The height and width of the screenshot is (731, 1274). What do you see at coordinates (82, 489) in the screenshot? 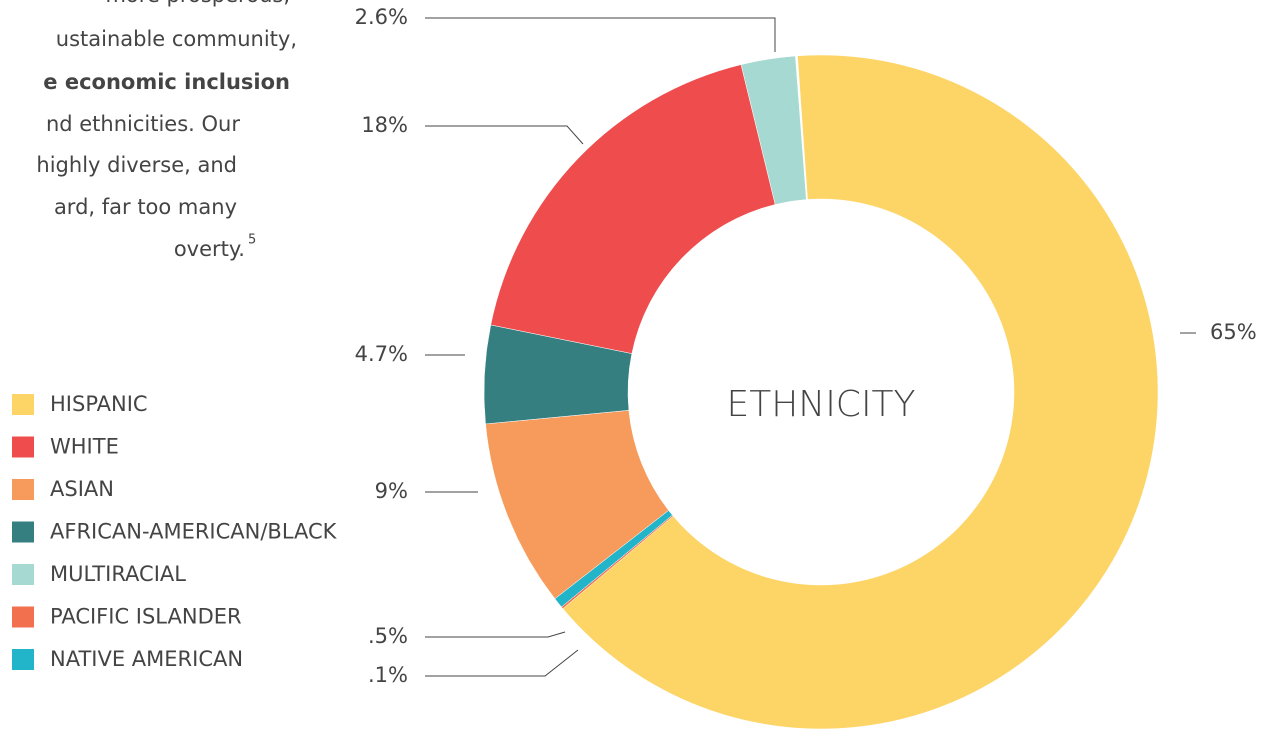
I see `legend-label: ASIAN` at bounding box center [82, 489].